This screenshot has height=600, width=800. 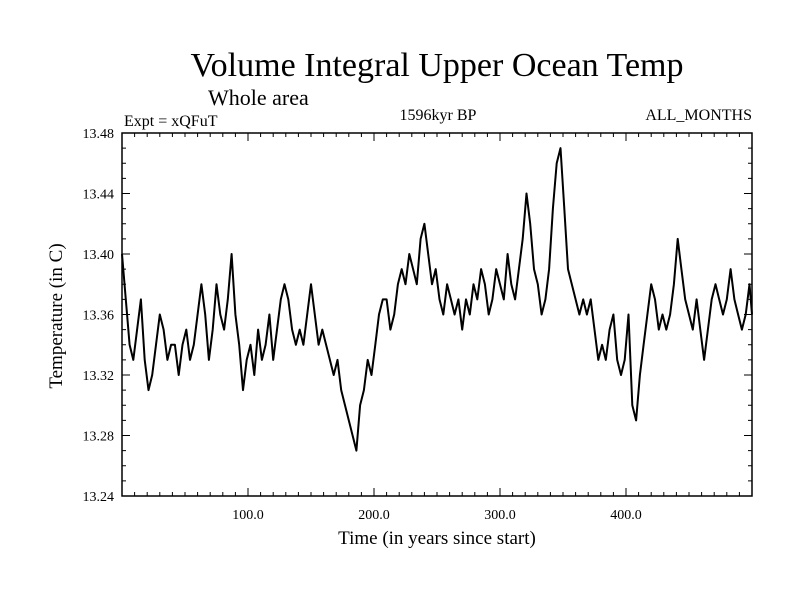 What do you see at coordinates (258, 97) in the screenshot?
I see `chart-subtitle: Whole area` at bounding box center [258, 97].